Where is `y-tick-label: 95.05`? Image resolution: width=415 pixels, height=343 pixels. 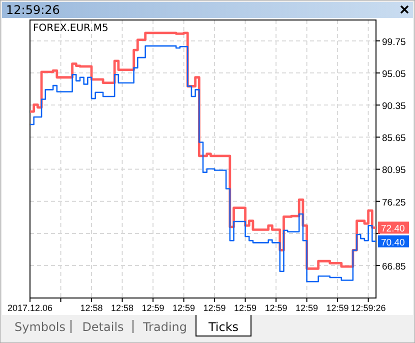 y-tick-label: 95.05 is located at coordinates (394, 74).